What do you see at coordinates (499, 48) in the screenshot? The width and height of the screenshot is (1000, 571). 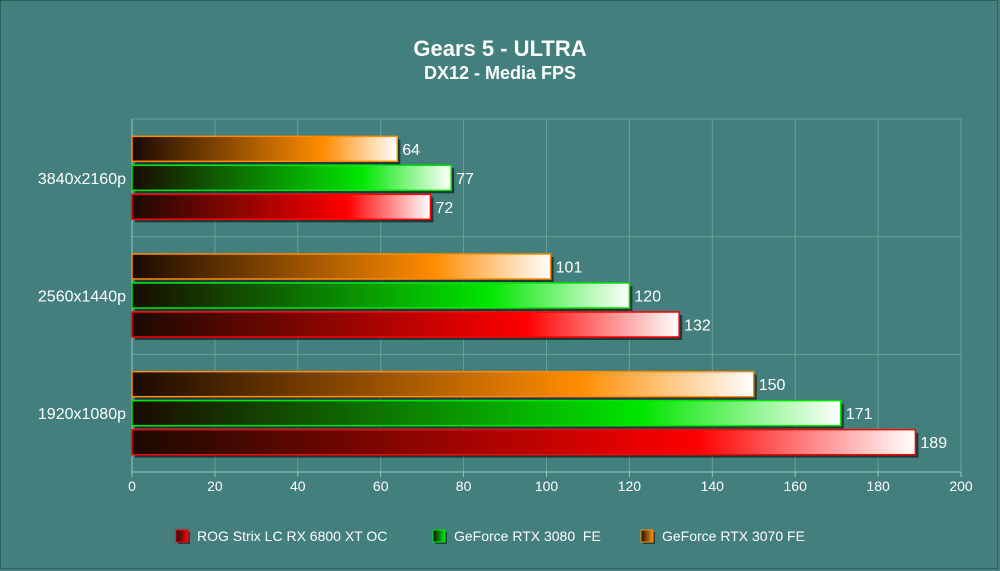 I see `chart-title: Gears 5 - ULTRA` at bounding box center [499, 48].